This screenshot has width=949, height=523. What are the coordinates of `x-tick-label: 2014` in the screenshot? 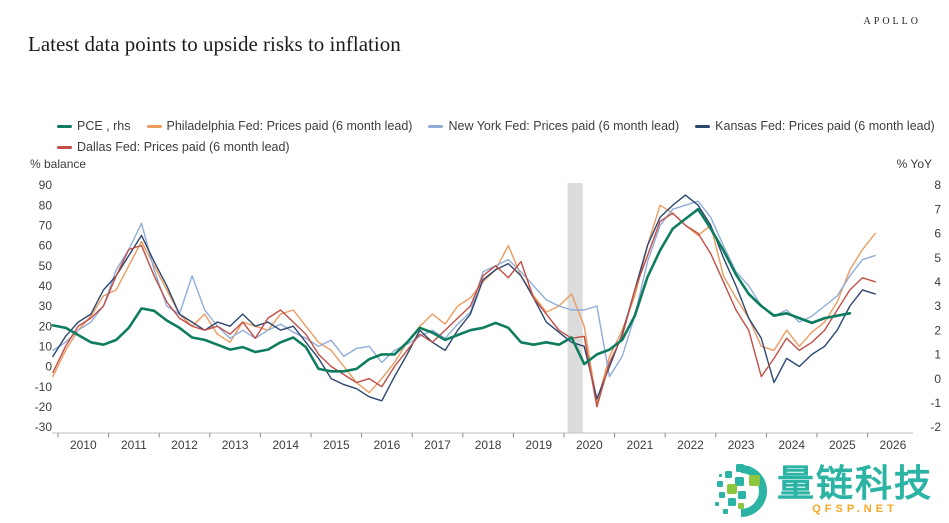 It's located at (285, 445).